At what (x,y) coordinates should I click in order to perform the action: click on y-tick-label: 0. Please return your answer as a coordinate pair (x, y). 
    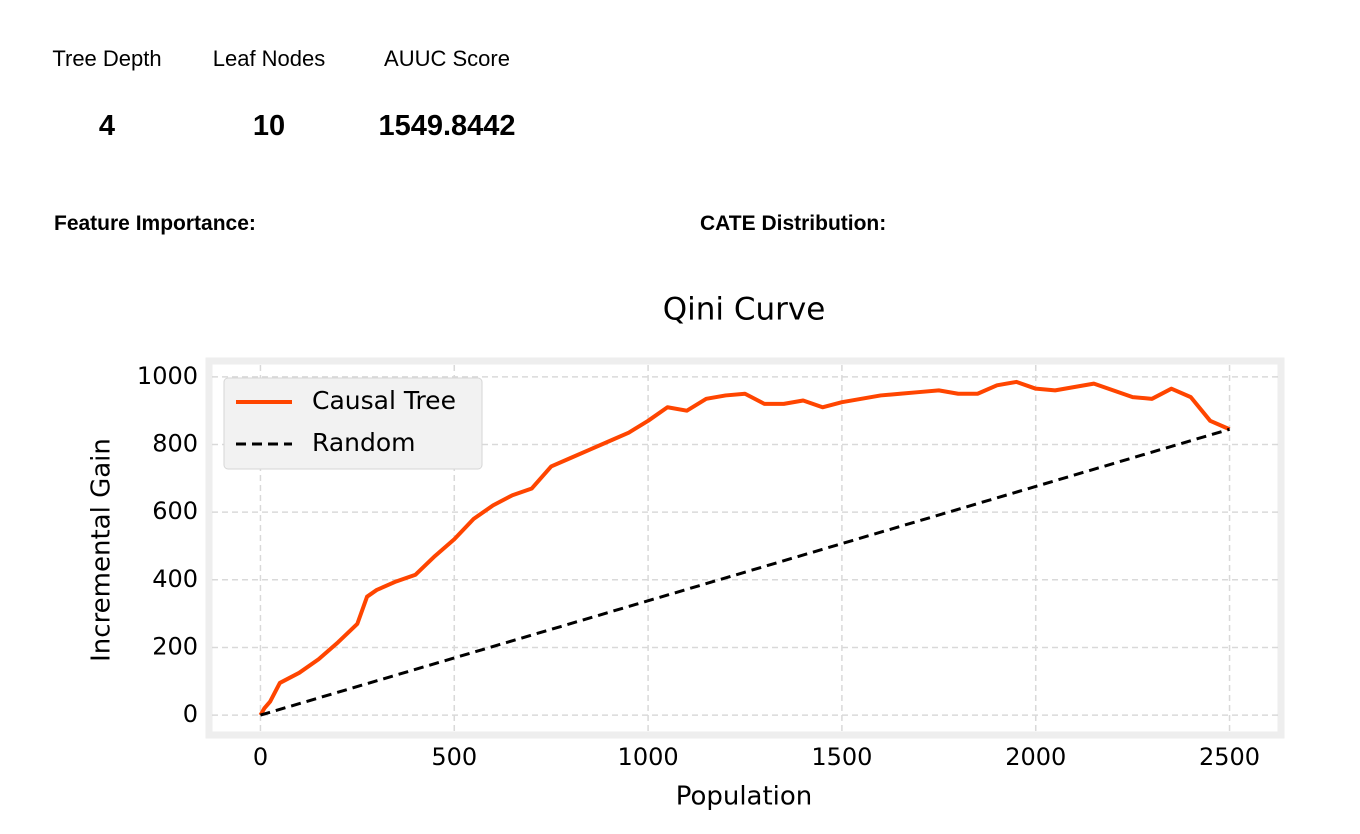
    Looking at the image, I should click on (190, 714).